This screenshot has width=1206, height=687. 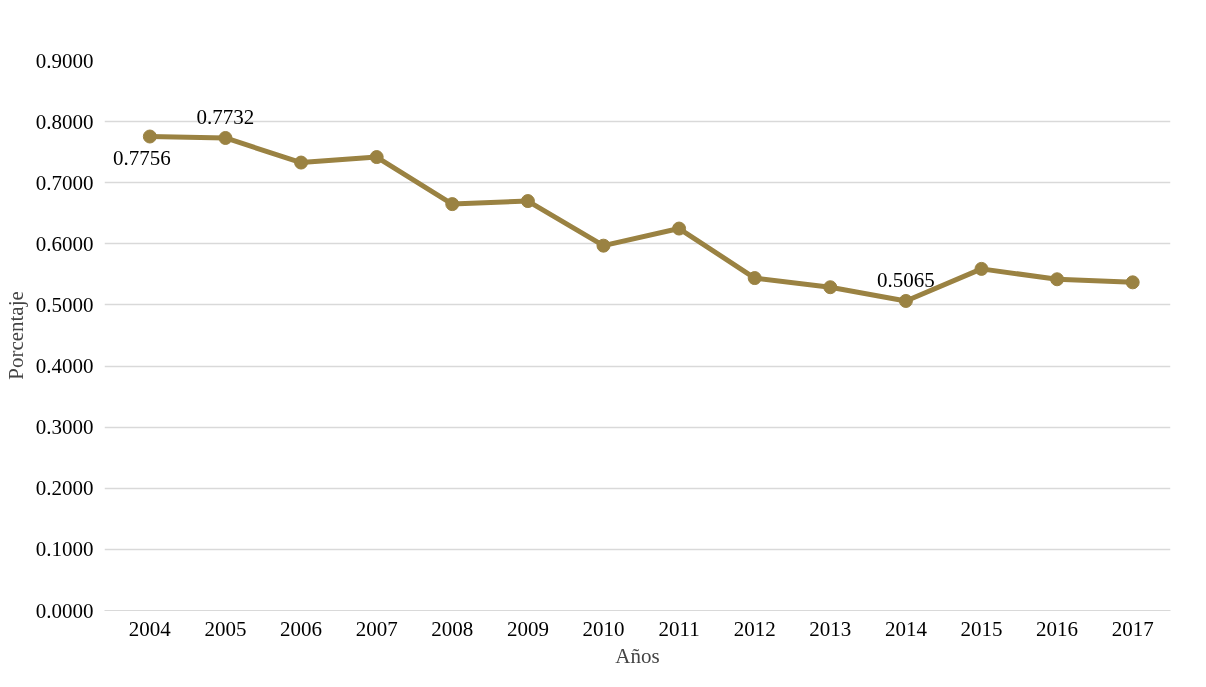 I want to click on x-tick-label: 2004, so click(x=150, y=628).